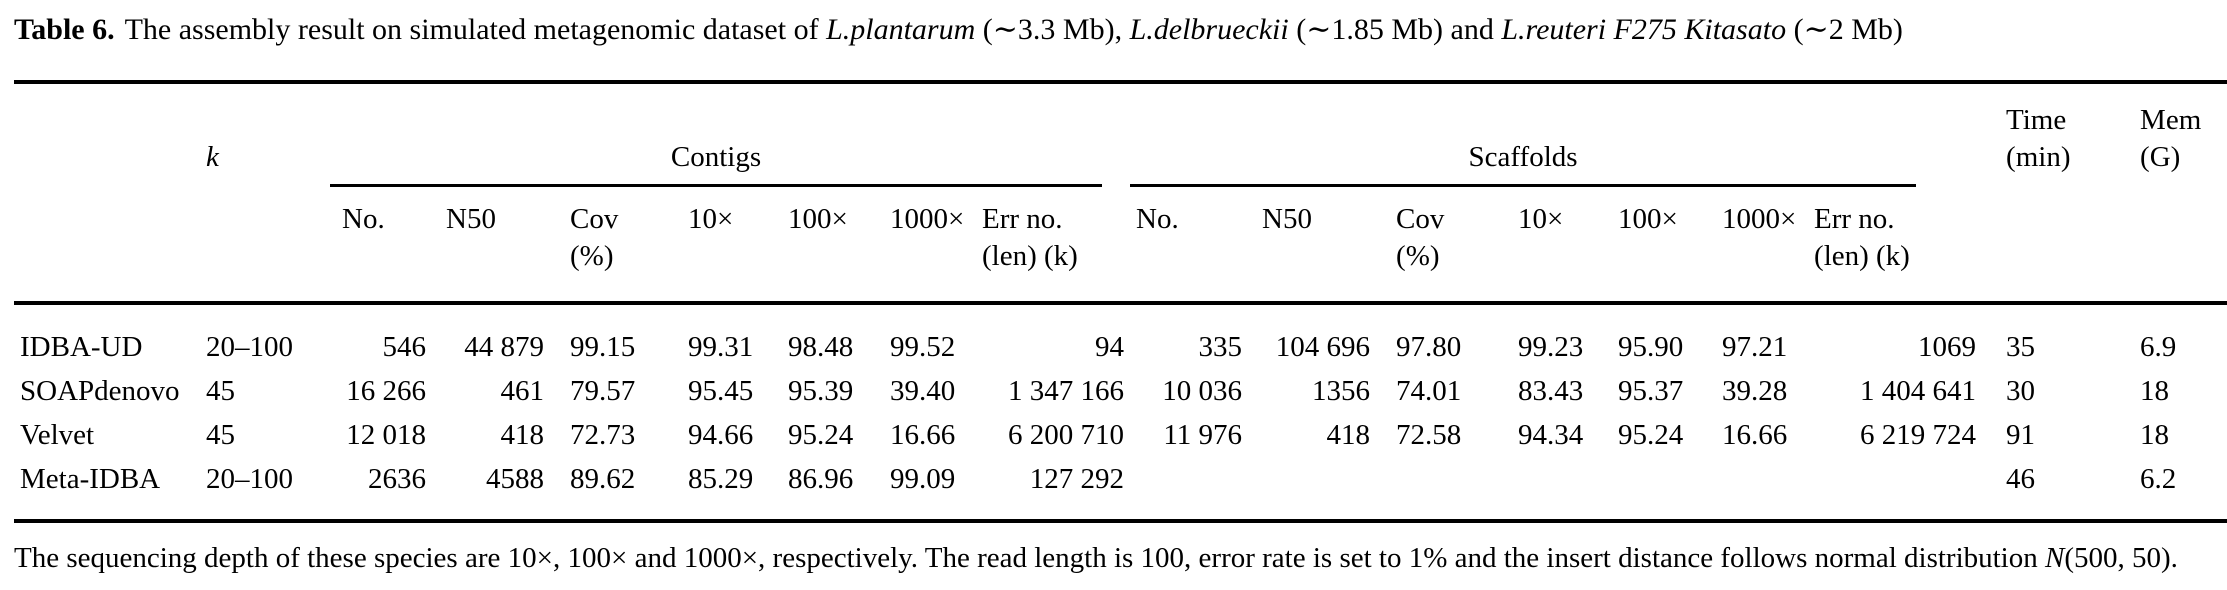 The image size is (2227, 590). I want to click on cell-scaffolds-100x: 95.37, so click(1651, 391).